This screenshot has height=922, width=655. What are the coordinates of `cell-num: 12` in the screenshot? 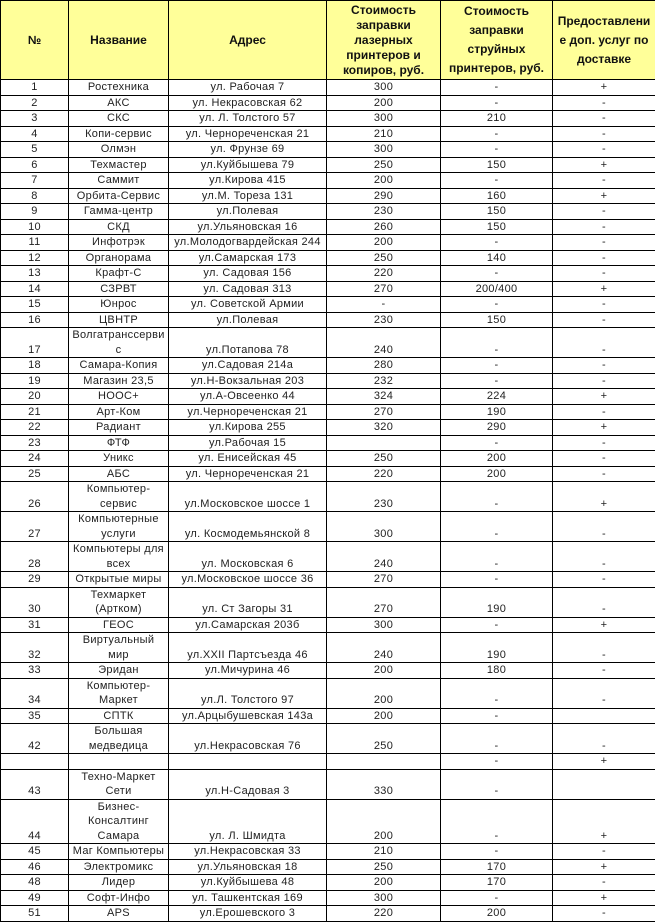 It's located at (35, 258).